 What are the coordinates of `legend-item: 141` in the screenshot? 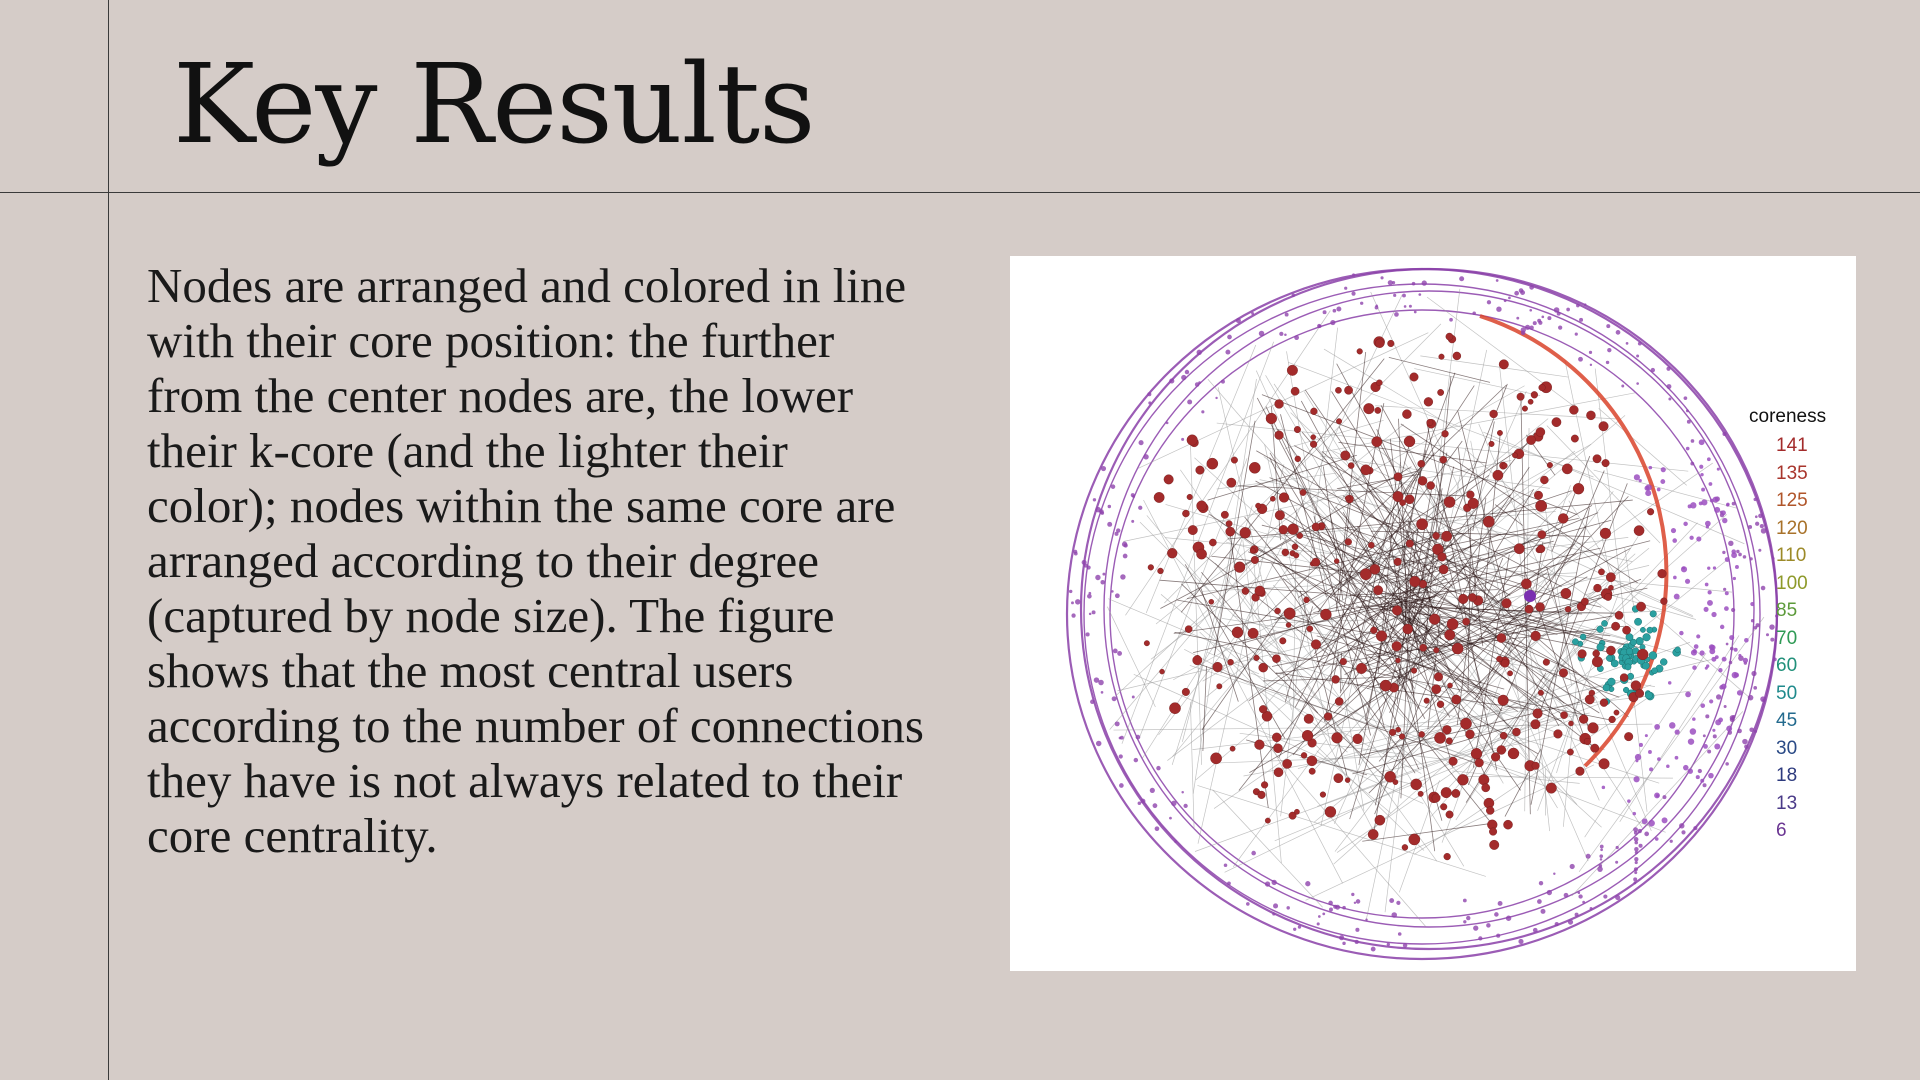 It's located at (1792, 445).